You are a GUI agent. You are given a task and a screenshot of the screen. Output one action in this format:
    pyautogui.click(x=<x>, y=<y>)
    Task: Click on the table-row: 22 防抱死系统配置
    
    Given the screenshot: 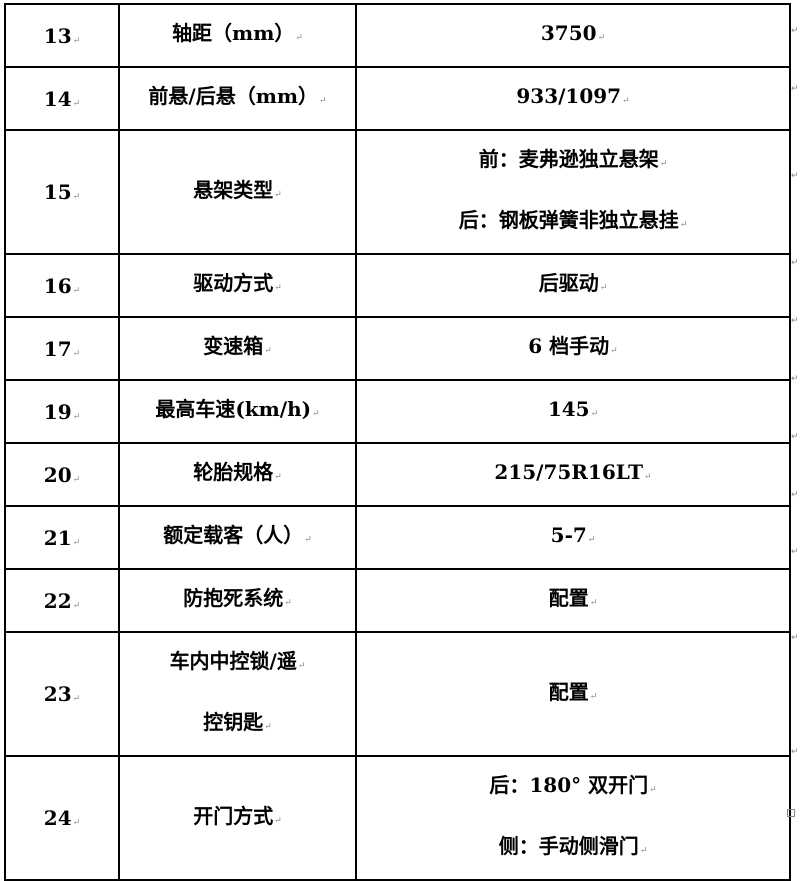 What is the action you would take?
    pyautogui.click(x=397, y=600)
    